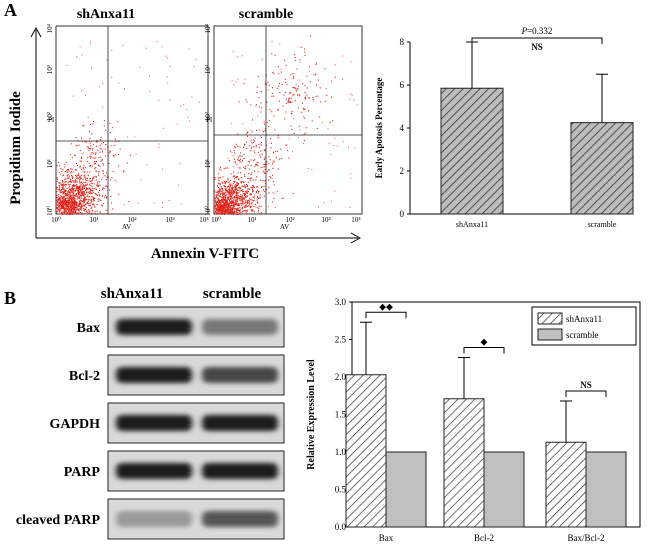 The width and height of the screenshot is (650, 550). I want to click on significance-label: ◆, so click(484, 342).